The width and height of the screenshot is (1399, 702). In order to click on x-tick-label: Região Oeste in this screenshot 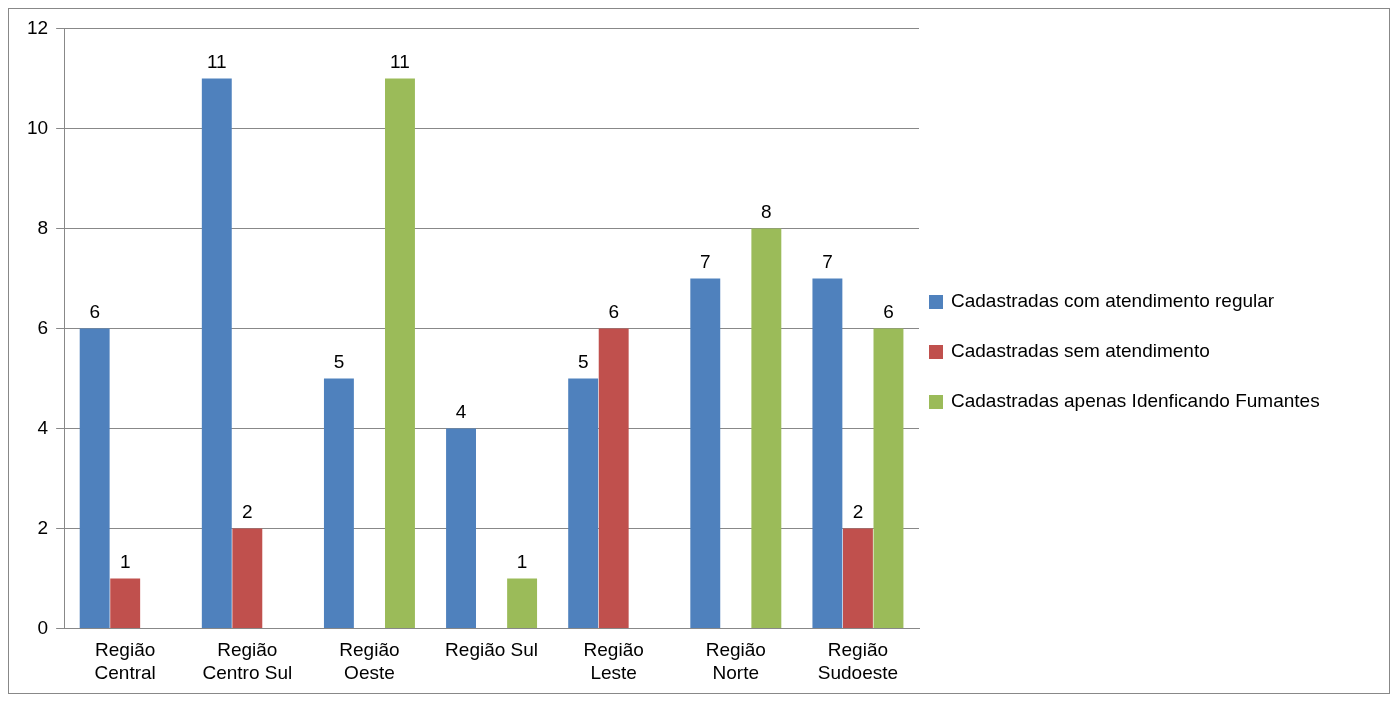, I will do `click(369, 661)`.